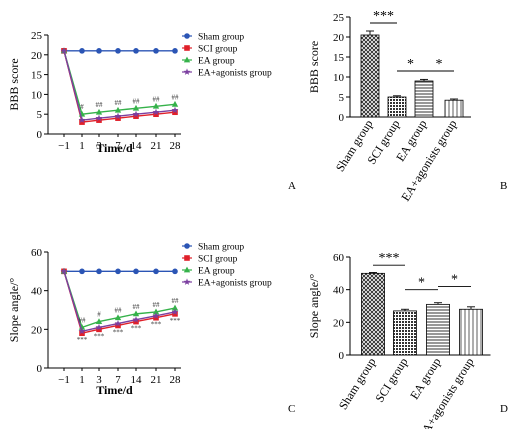 The width and height of the screenshot is (531, 429). I want to click on panel-label: D, so click(504, 409).